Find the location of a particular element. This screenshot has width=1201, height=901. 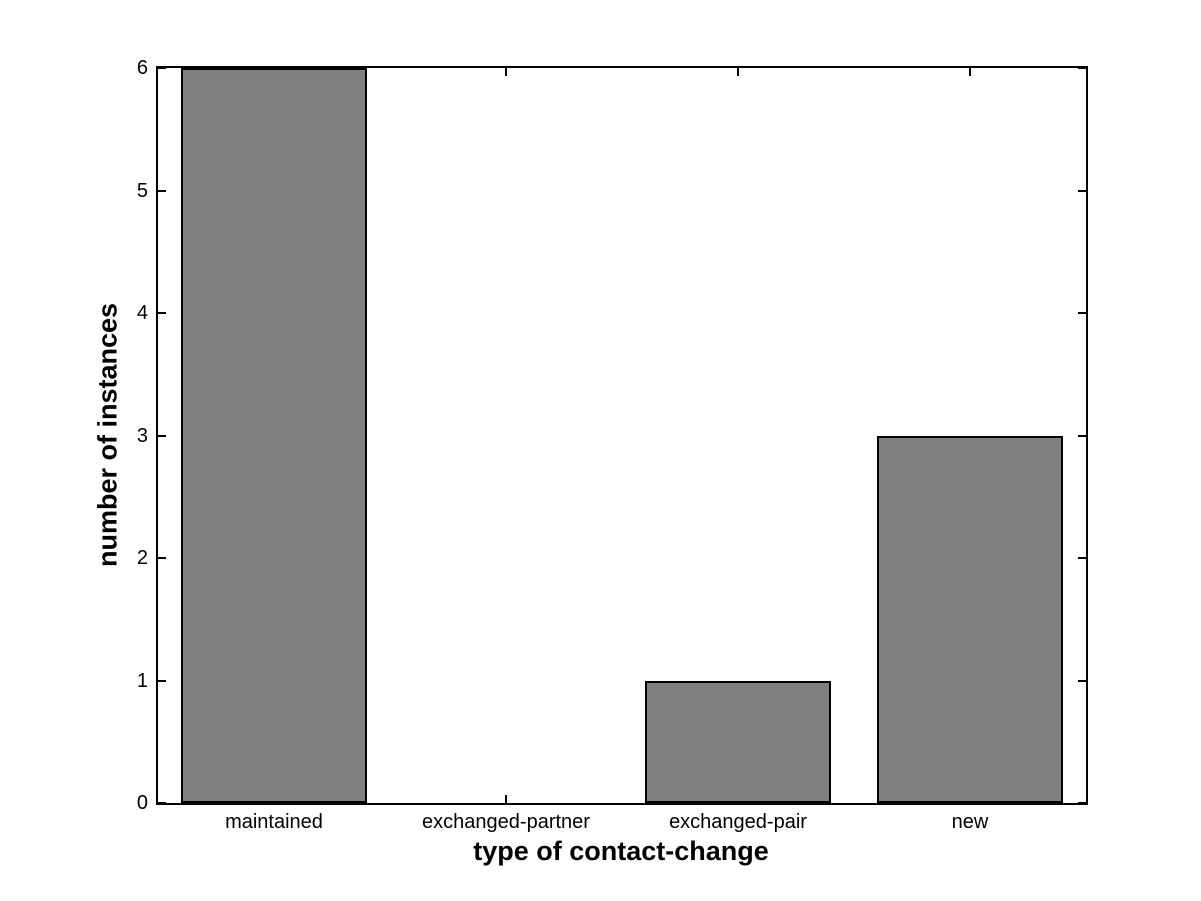

x-axis-tick-label: maintained is located at coordinates (274, 822).